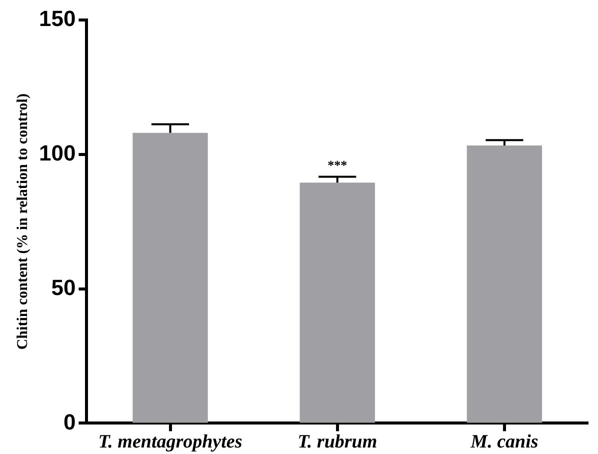 The width and height of the screenshot is (598, 454). What do you see at coordinates (57, 19) in the screenshot?
I see `y-tick-label: 150` at bounding box center [57, 19].